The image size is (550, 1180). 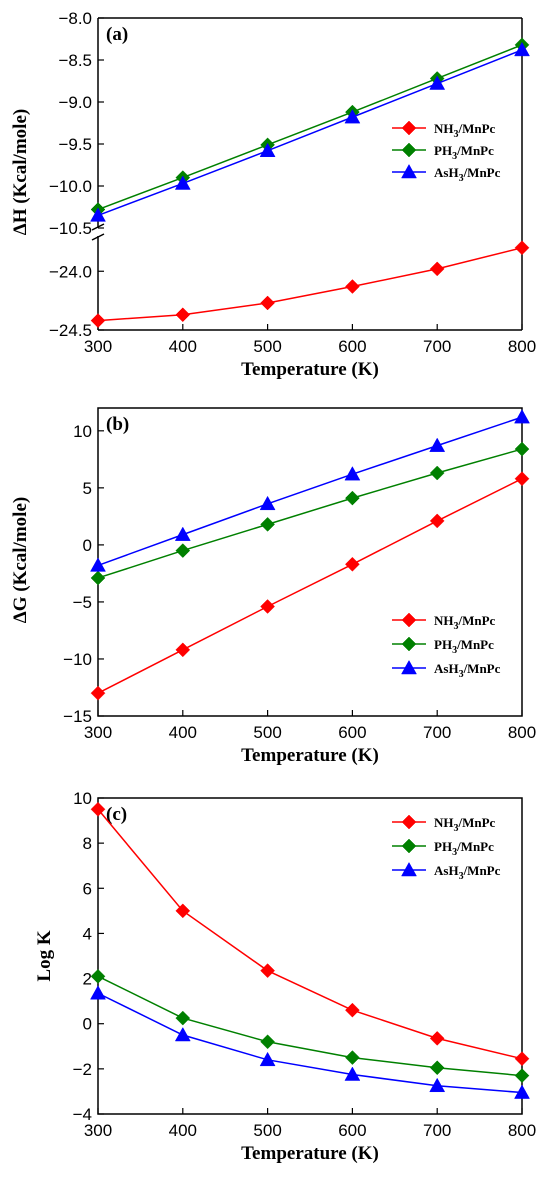 What do you see at coordinates (70, 330) in the screenshot?
I see `y-tick-label: −24.5` at bounding box center [70, 330].